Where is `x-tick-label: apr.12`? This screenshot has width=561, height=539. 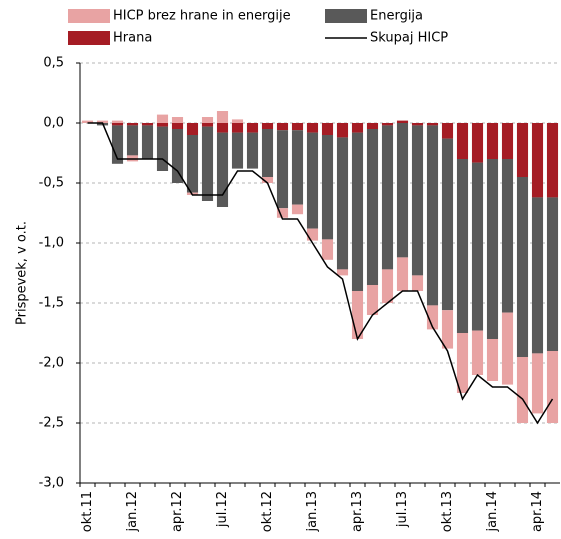
x-tick-label: apr.12 is located at coordinates (177, 511).